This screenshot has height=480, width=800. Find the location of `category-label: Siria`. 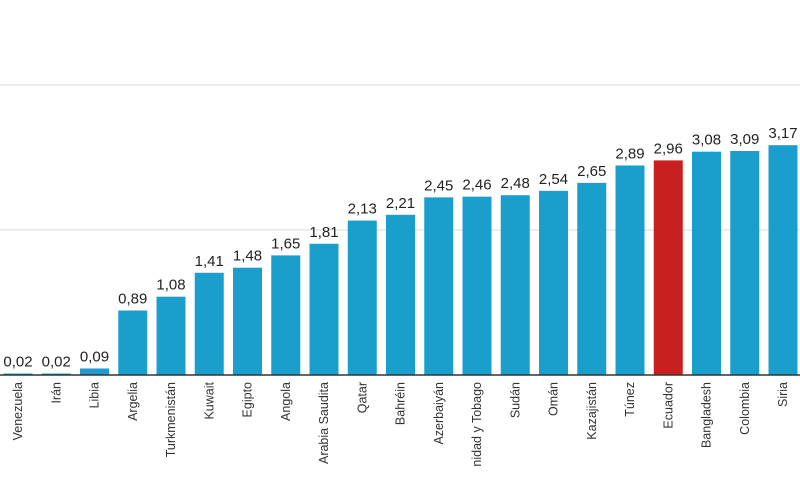

category-label: Siria is located at coordinates (783, 394).